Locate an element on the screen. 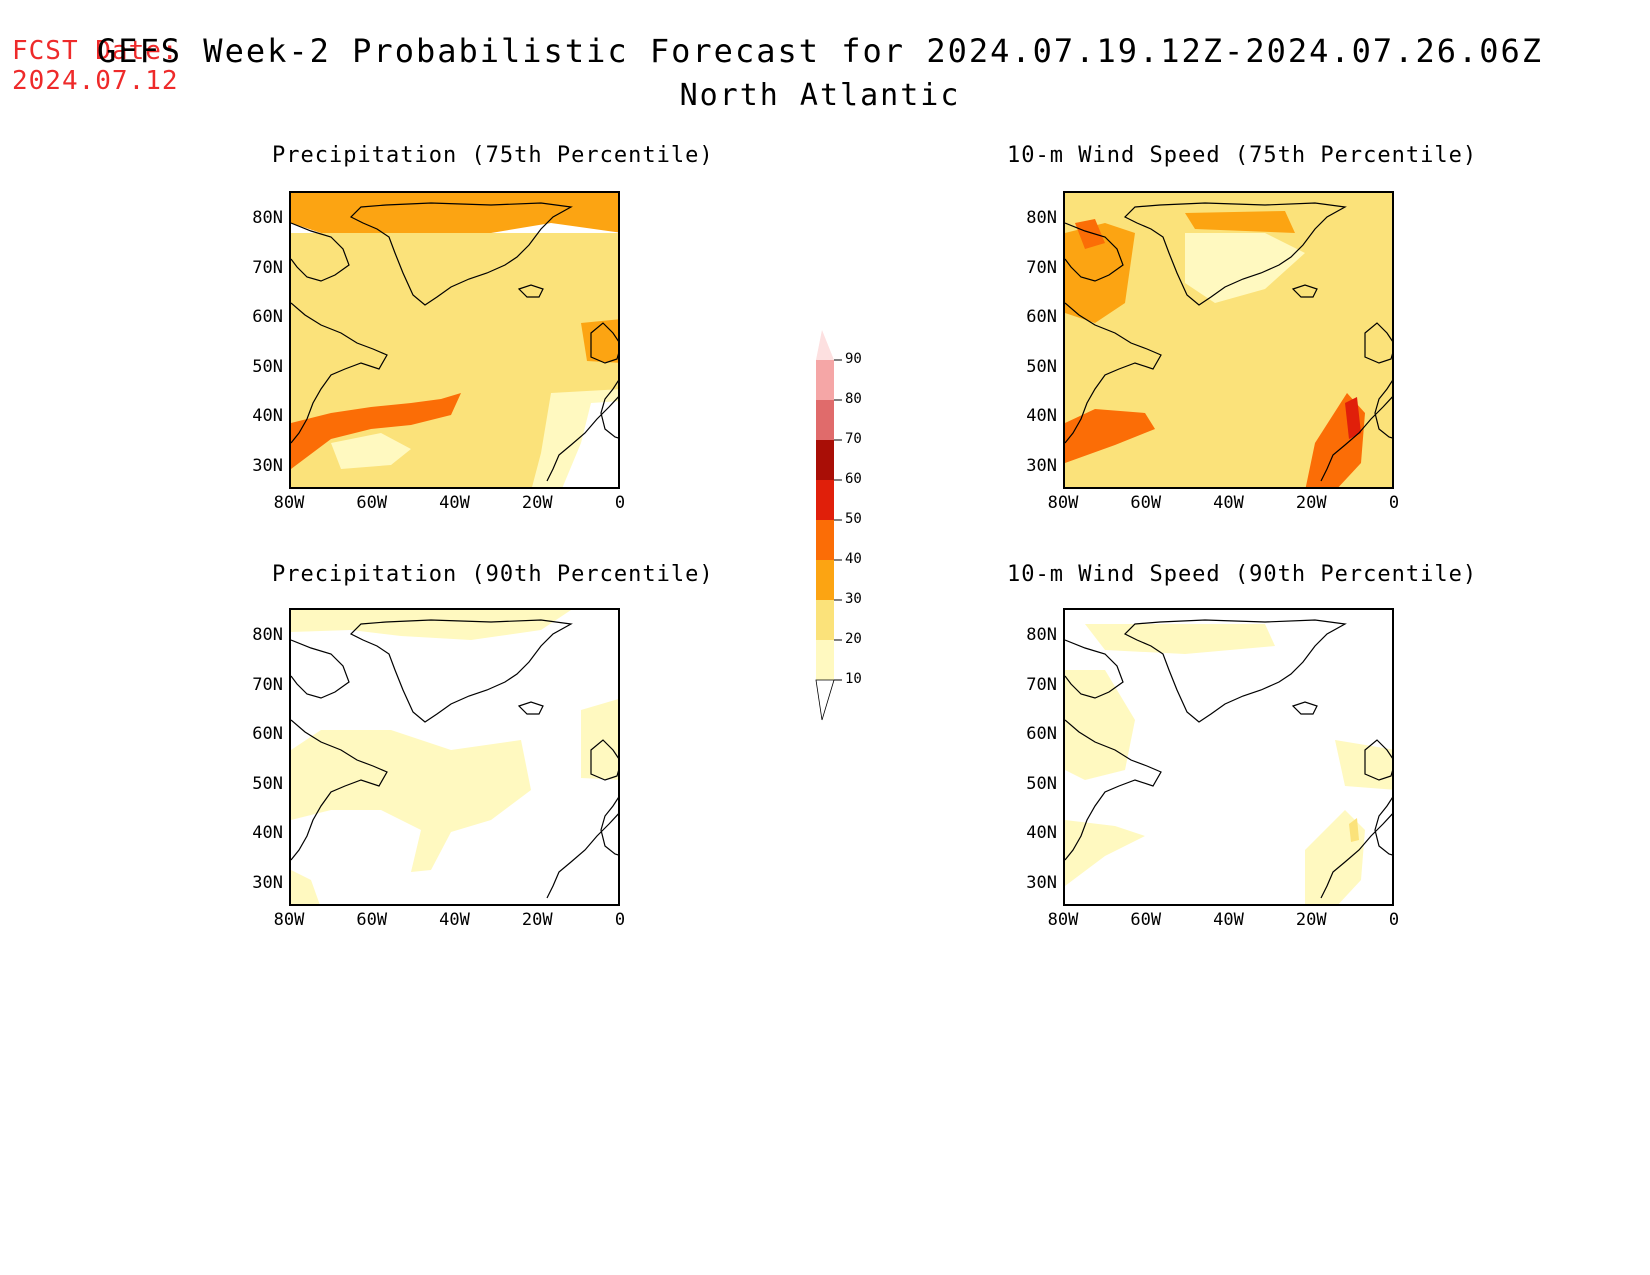  colorbar-tick-label: 40 is located at coordinates (853, 559).